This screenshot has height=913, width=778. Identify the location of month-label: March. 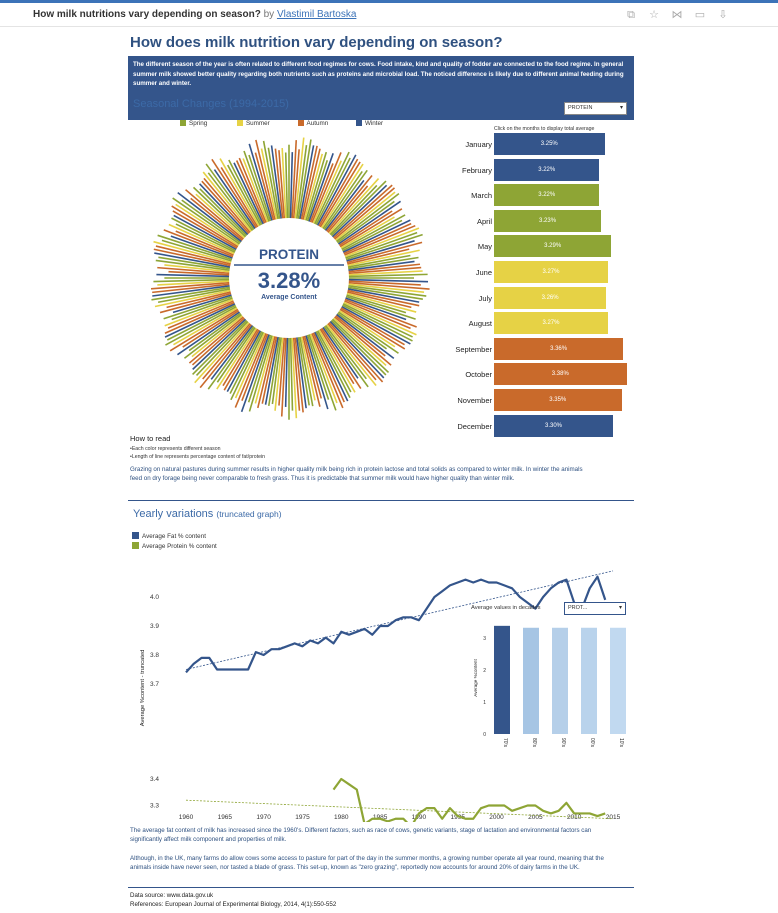
(481, 196).